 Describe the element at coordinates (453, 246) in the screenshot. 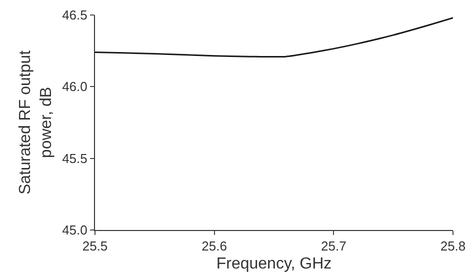

I see `x-tick-label: 25.8` at that location.